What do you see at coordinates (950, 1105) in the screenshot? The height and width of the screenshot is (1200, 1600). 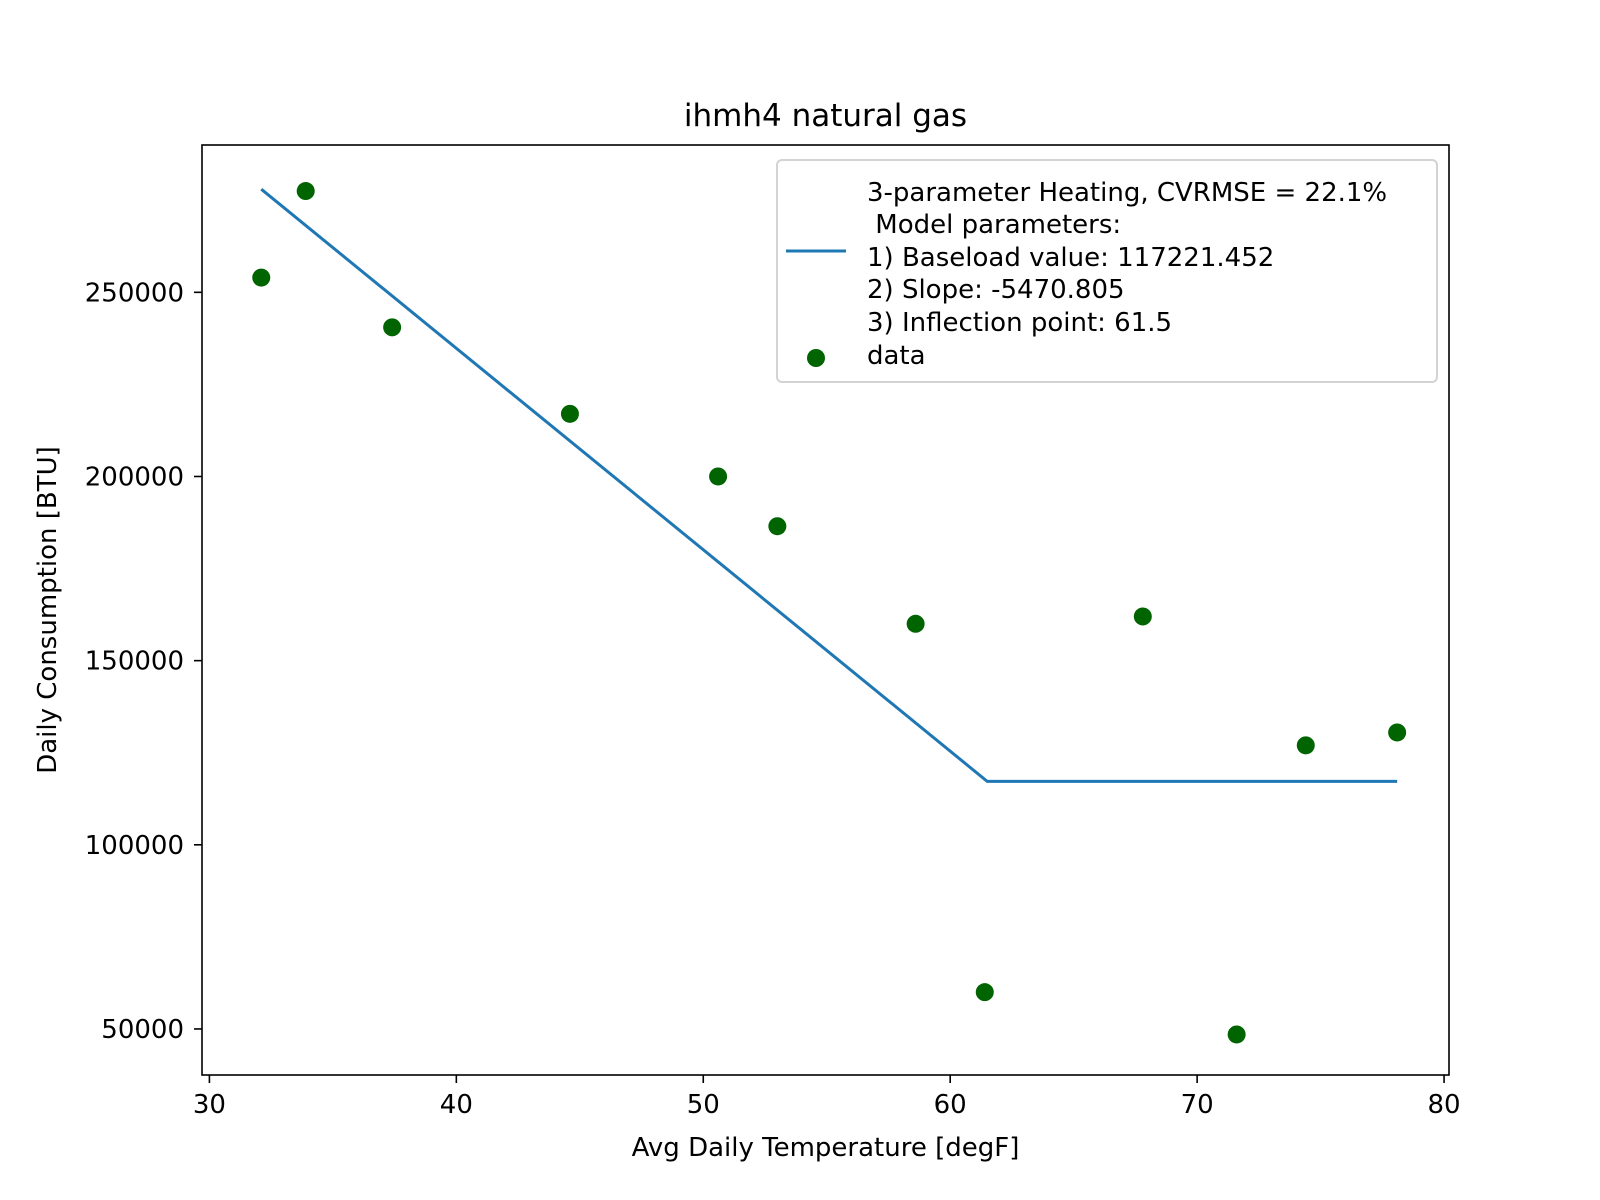 I see `x-tick-label: 60` at bounding box center [950, 1105].